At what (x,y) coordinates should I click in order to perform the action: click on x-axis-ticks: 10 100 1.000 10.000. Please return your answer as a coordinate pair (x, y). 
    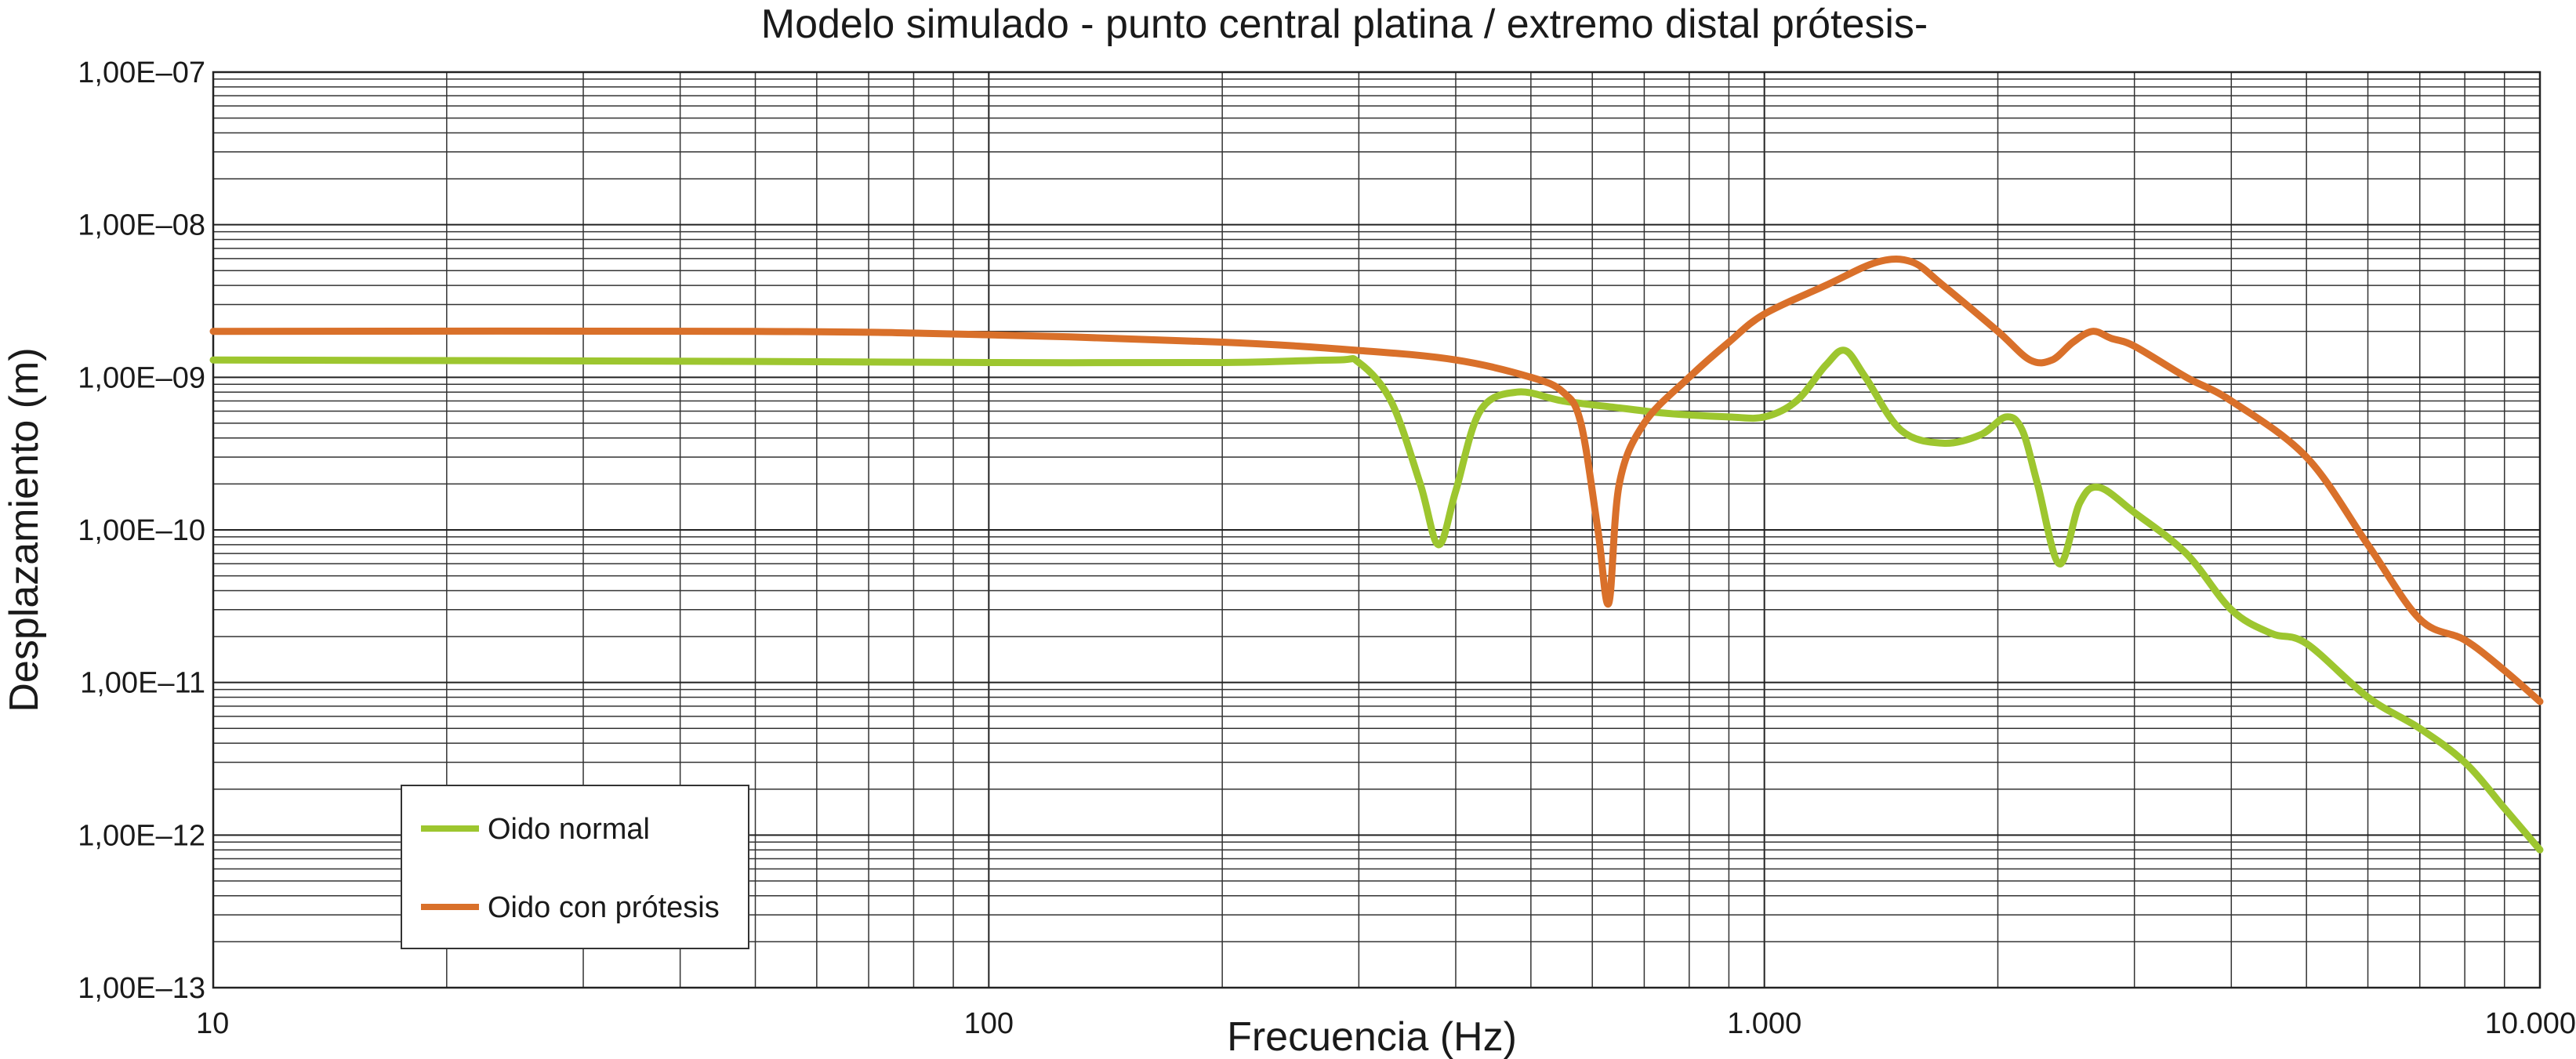
    Looking at the image, I should click on (1386, 1023).